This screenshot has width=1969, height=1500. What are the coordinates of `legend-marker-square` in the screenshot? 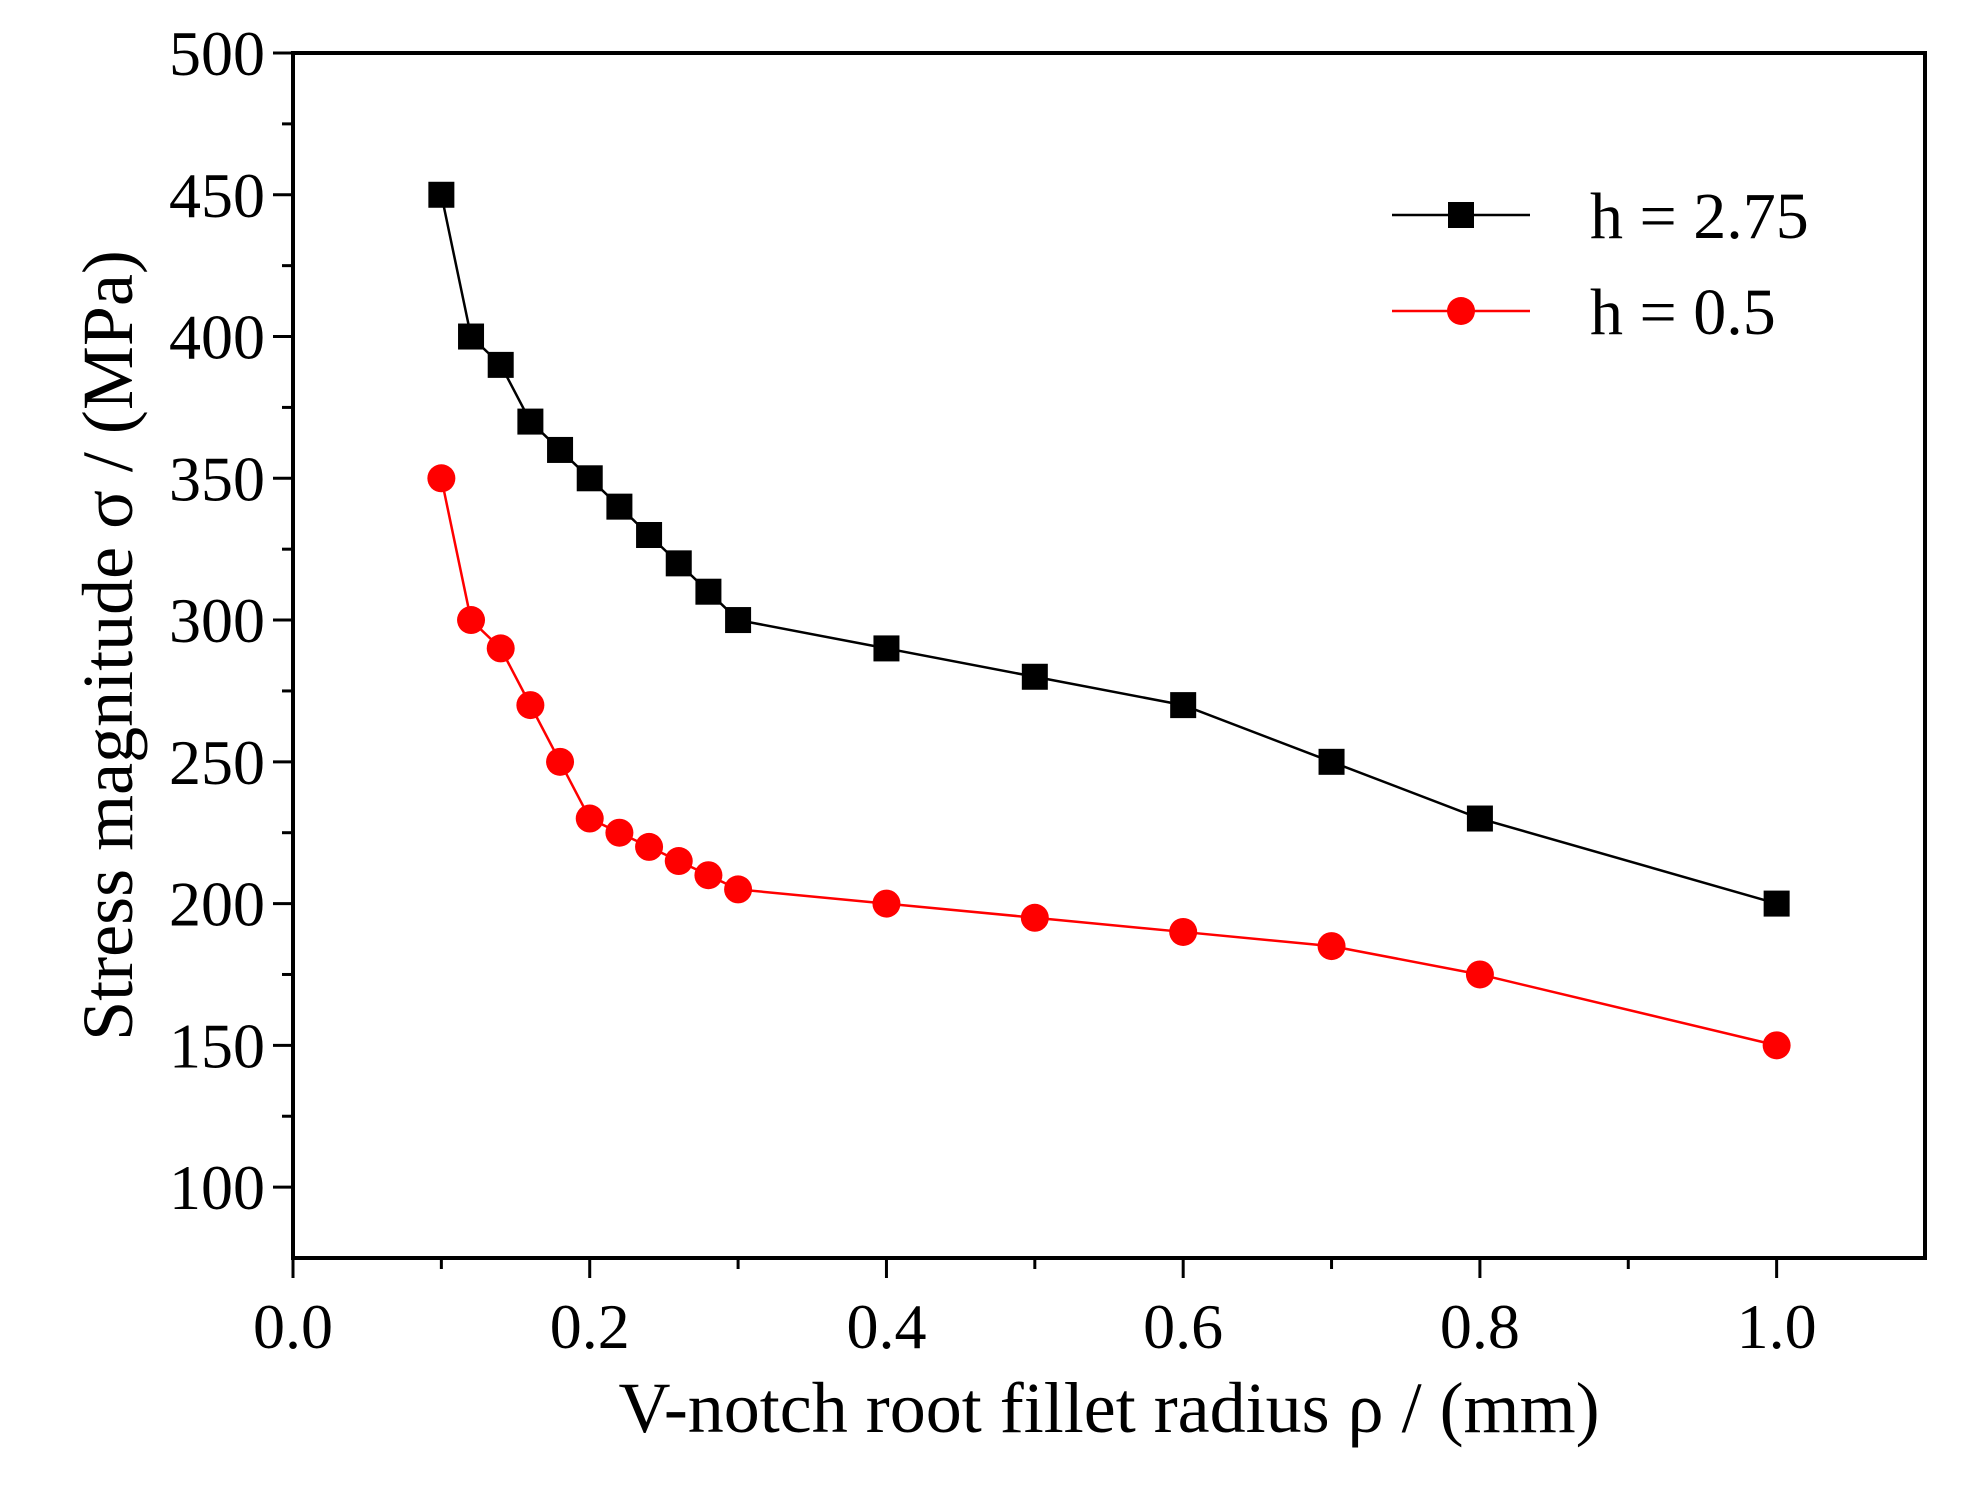 It's located at (1461, 215).